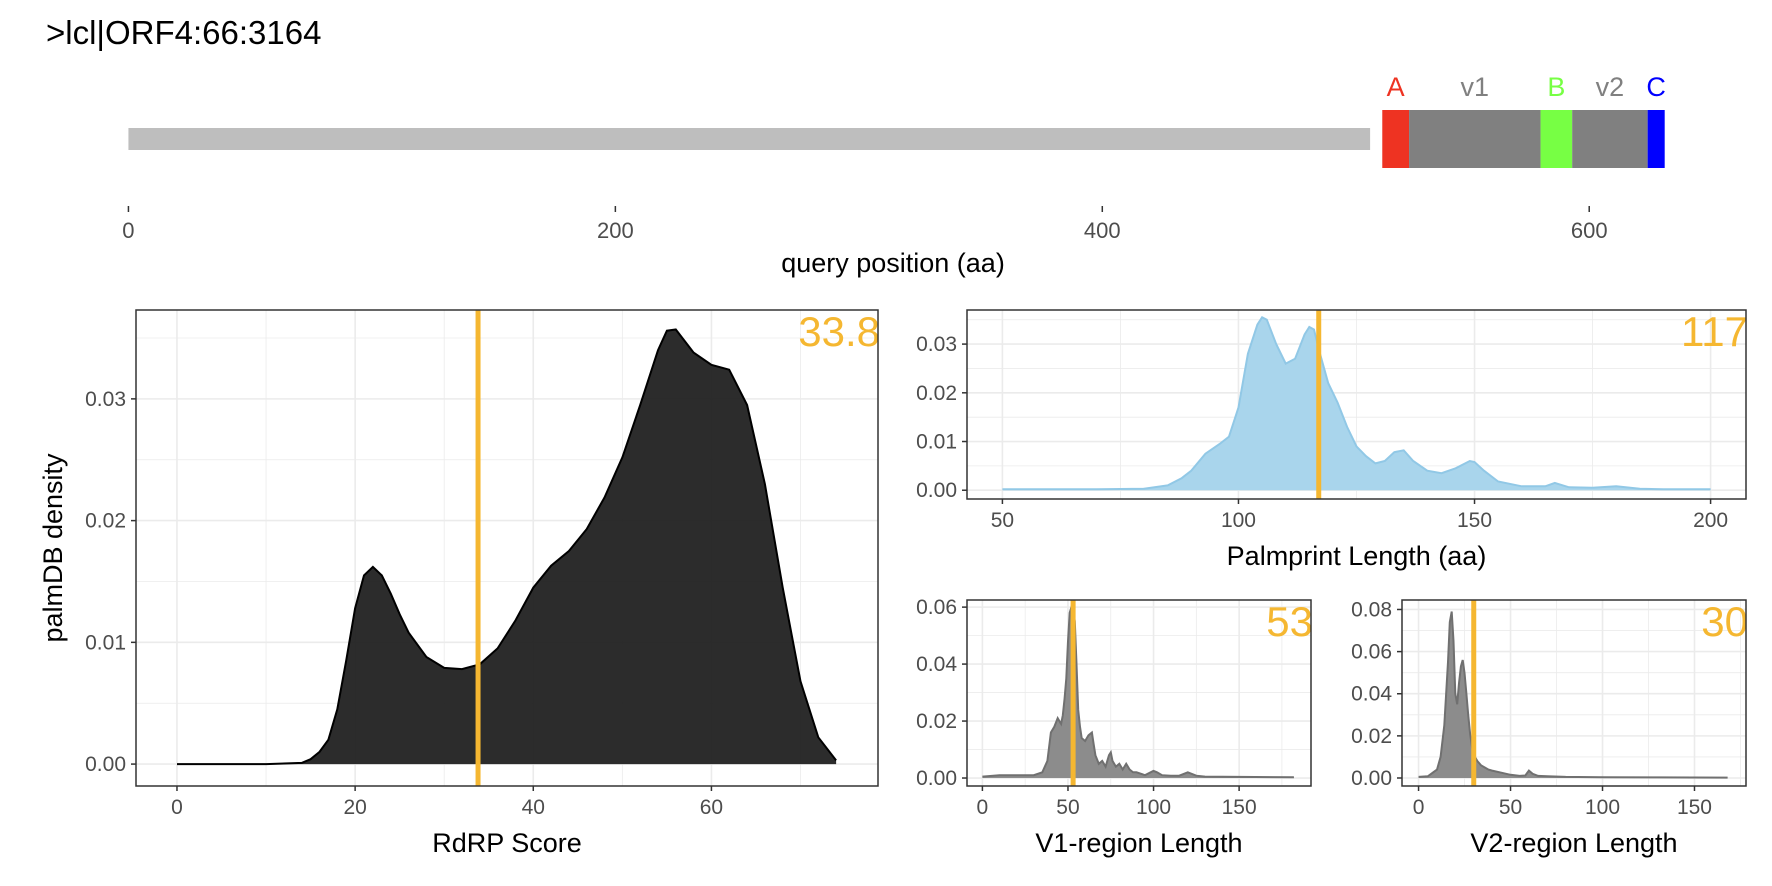 The width and height of the screenshot is (1772, 886). Describe the element at coordinates (1573, 843) in the screenshot. I see `x-axis-label: V2-region Length` at that location.